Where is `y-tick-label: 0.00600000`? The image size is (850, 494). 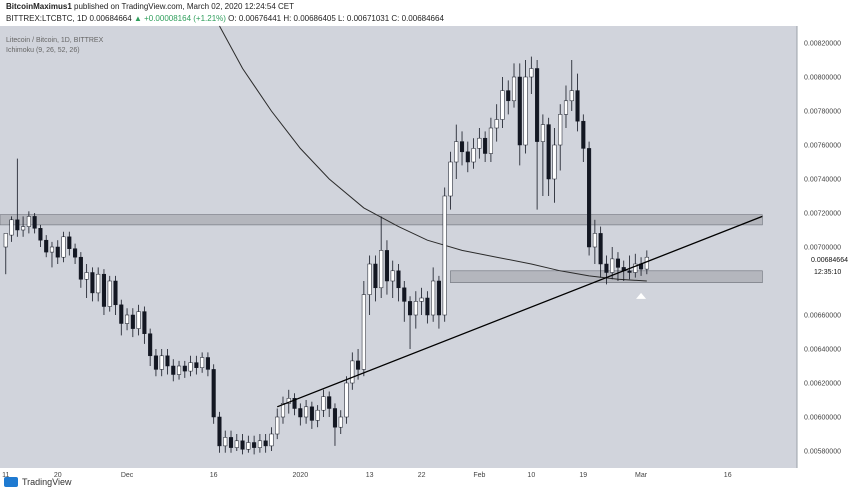
y-tick-label: 0.00600000 is located at coordinates (822, 418).